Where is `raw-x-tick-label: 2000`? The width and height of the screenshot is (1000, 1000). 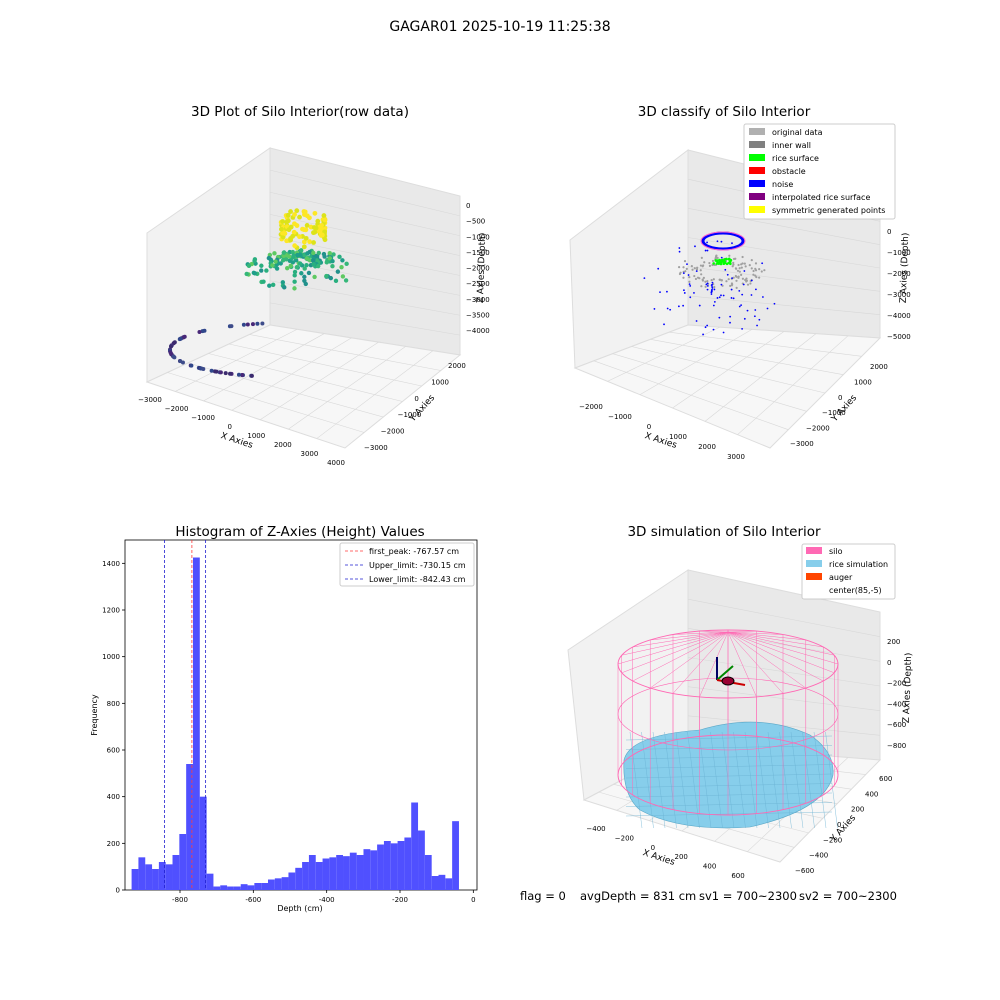
raw-x-tick-label: 2000 is located at coordinates (283, 445).